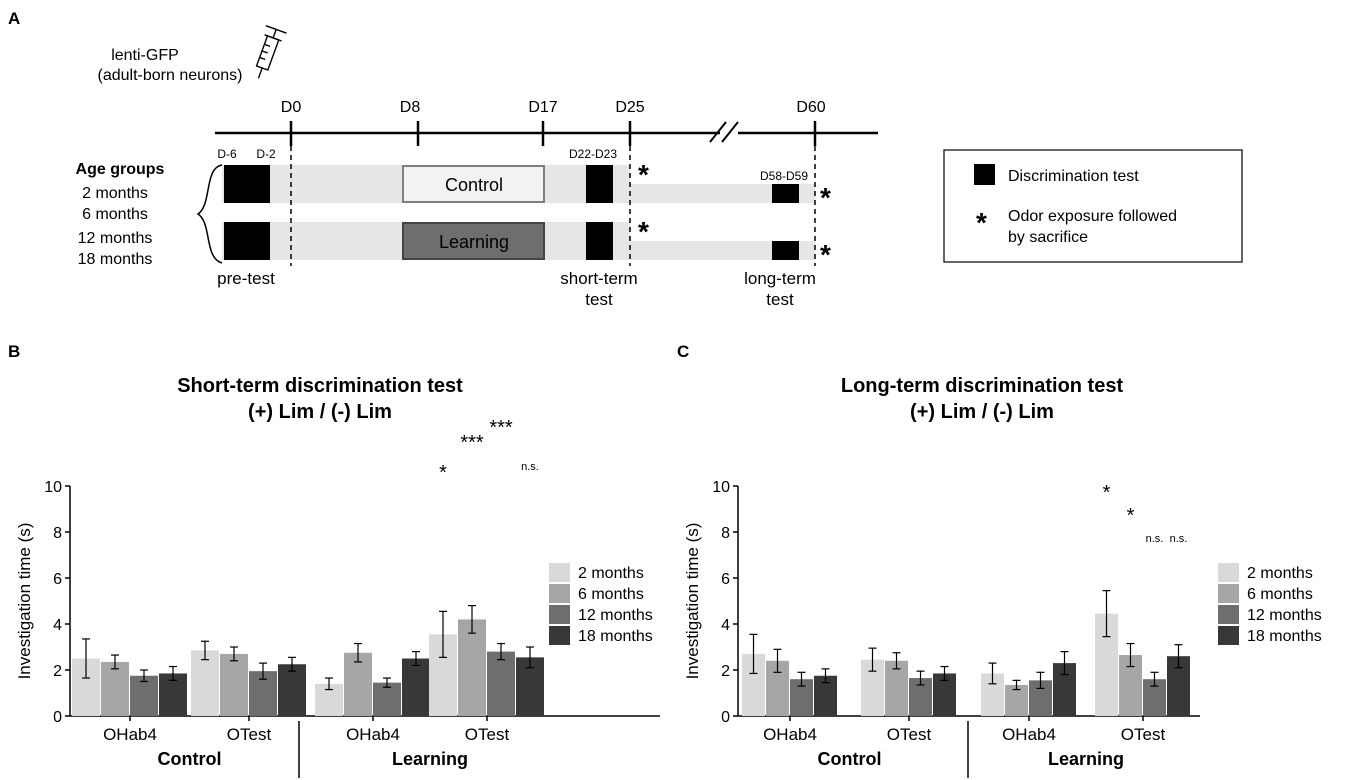 This screenshot has width=1346, height=780. What do you see at coordinates (209, 214) in the screenshot?
I see `brace` at bounding box center [209, 214].